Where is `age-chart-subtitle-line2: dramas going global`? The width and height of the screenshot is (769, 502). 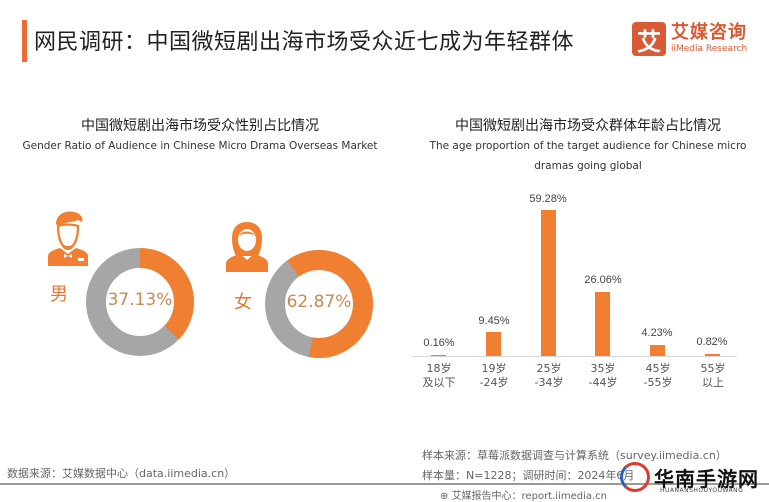 age-chart-subtitle-line2: dramas going global is located at coordinates (588, 166).